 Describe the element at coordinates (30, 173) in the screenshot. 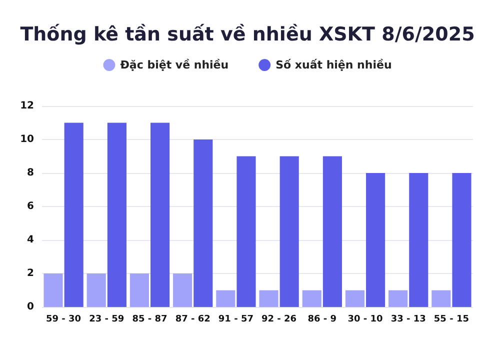

I see `y-tick-label: 8` at that location.